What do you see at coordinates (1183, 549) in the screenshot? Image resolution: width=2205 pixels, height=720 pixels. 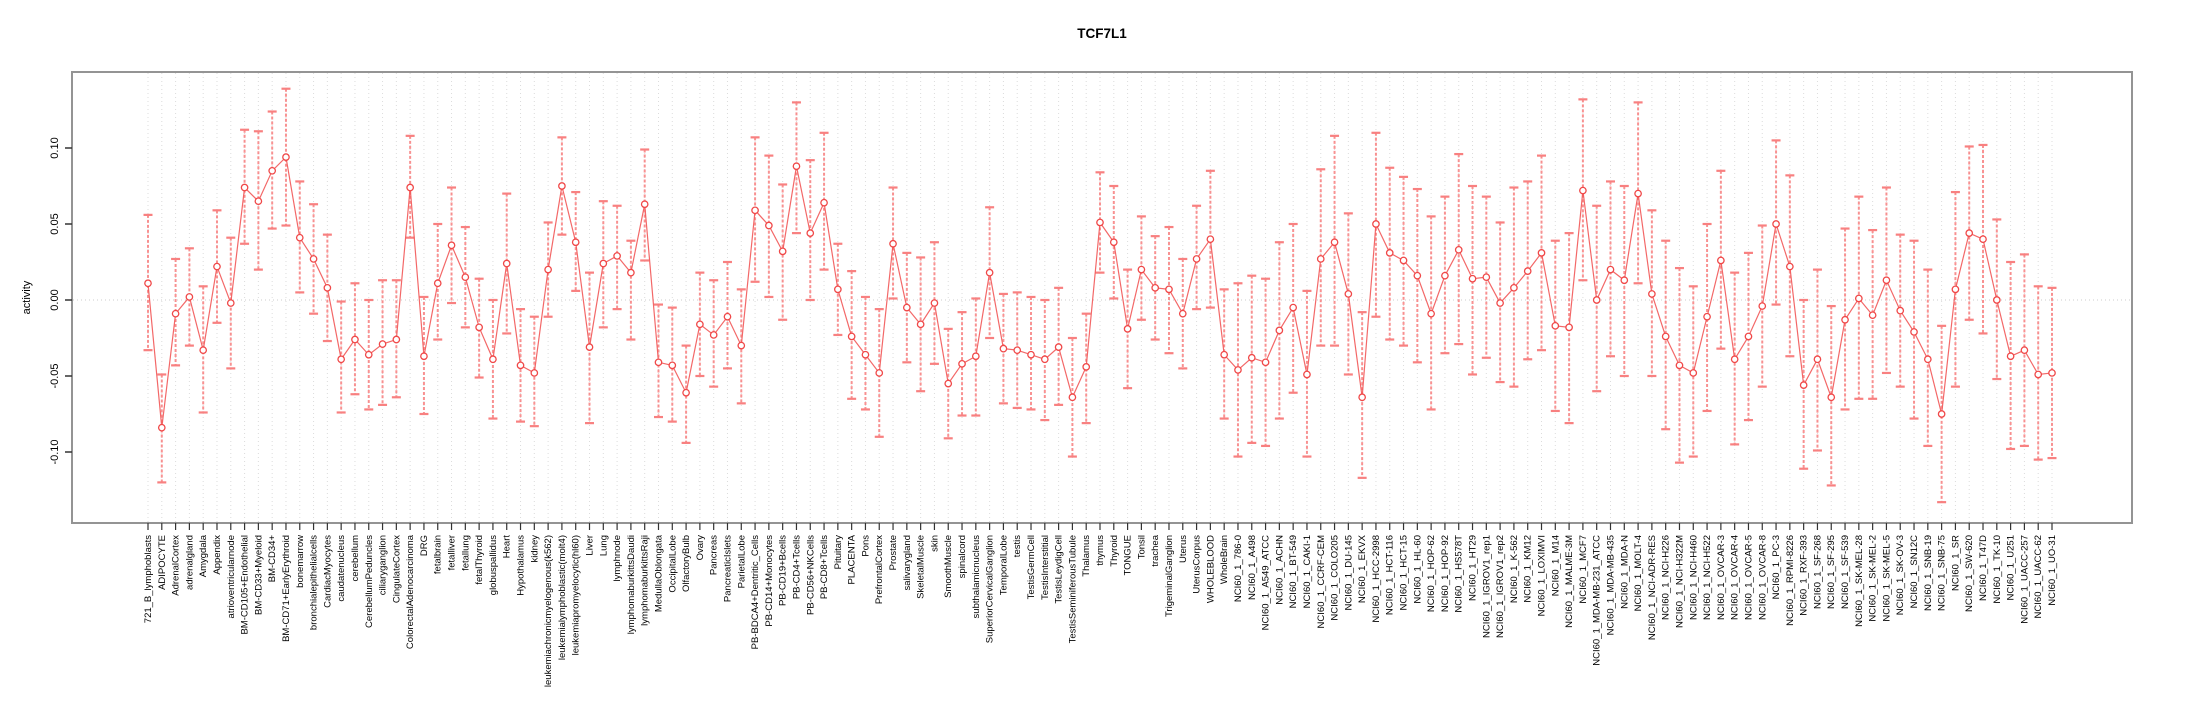 I see `x-tick-label: Uterus` at bounding box center [1183, 549].